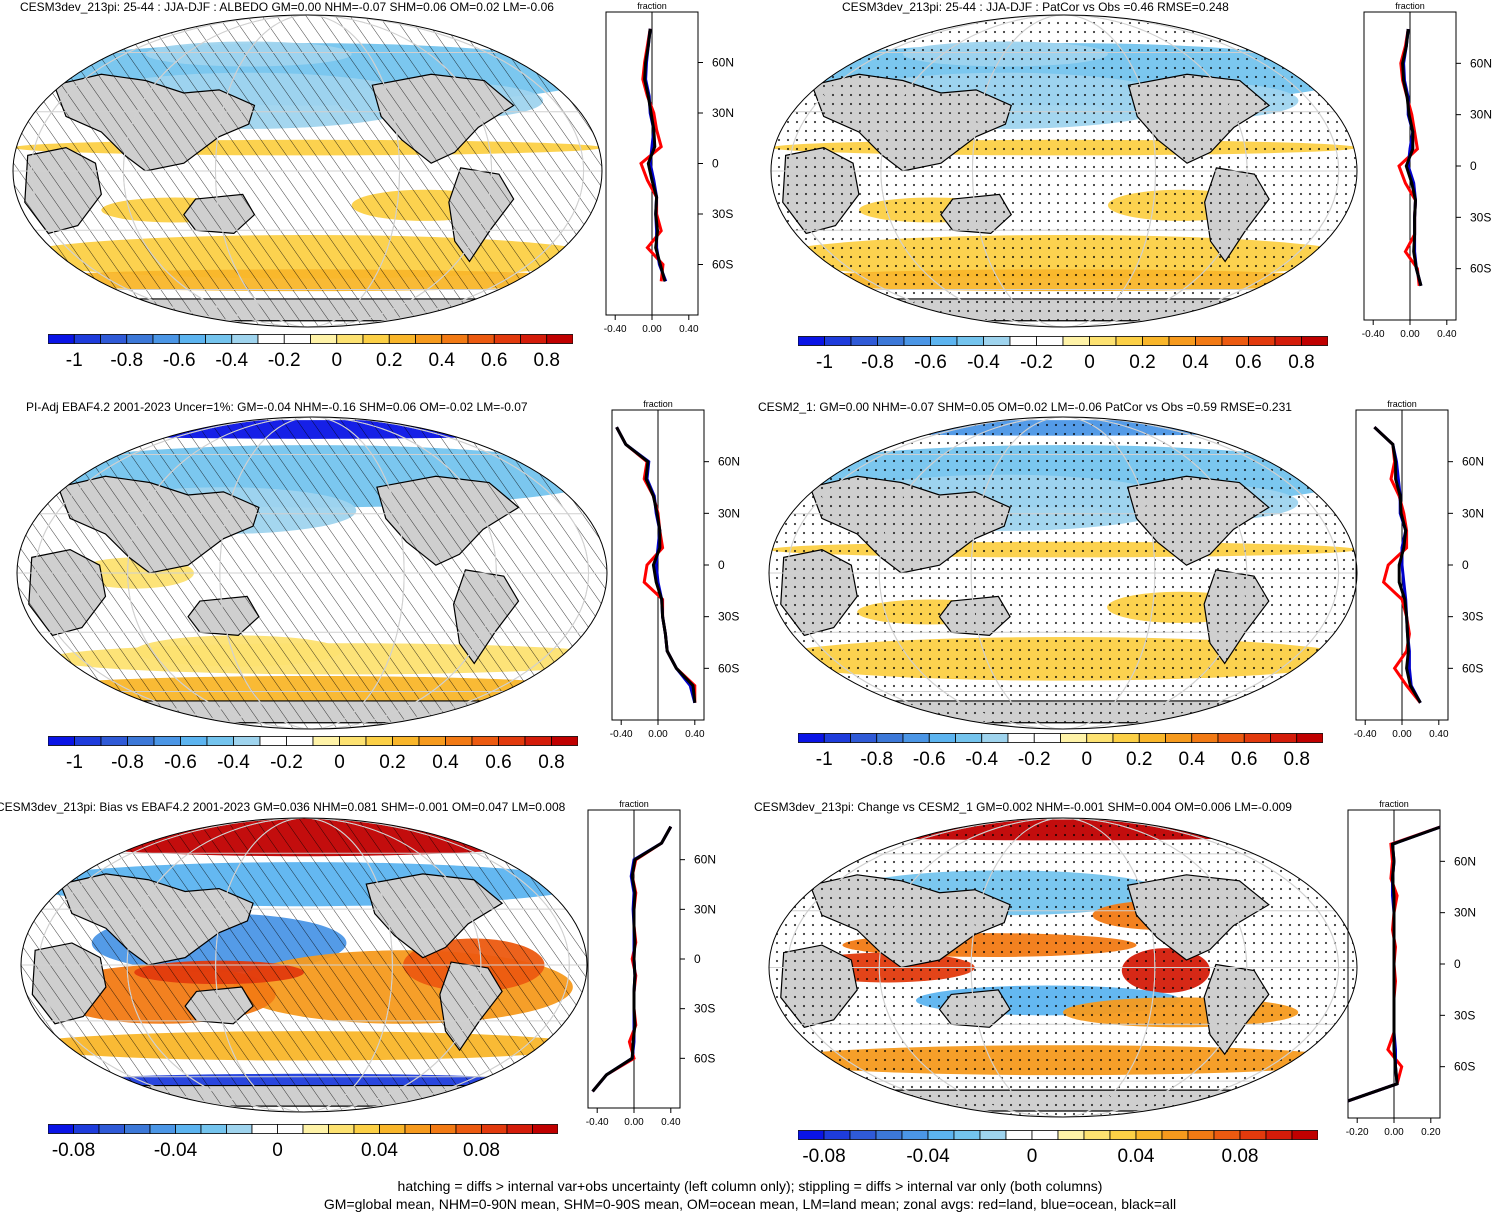 Image resolution: width=1500 pixels, height=1213 pixels. I want to click on colorbar-1: -1-0.8-0.6-0.4-0.200.20.40.60.81, so click(310, 352).